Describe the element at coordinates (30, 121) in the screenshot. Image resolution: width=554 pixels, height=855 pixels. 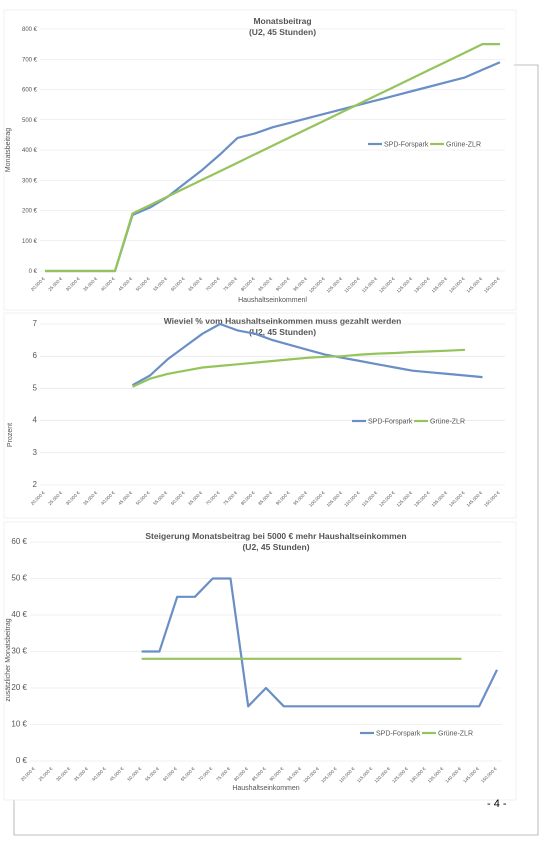
I see `y-tick-label: 500 €` at that location.